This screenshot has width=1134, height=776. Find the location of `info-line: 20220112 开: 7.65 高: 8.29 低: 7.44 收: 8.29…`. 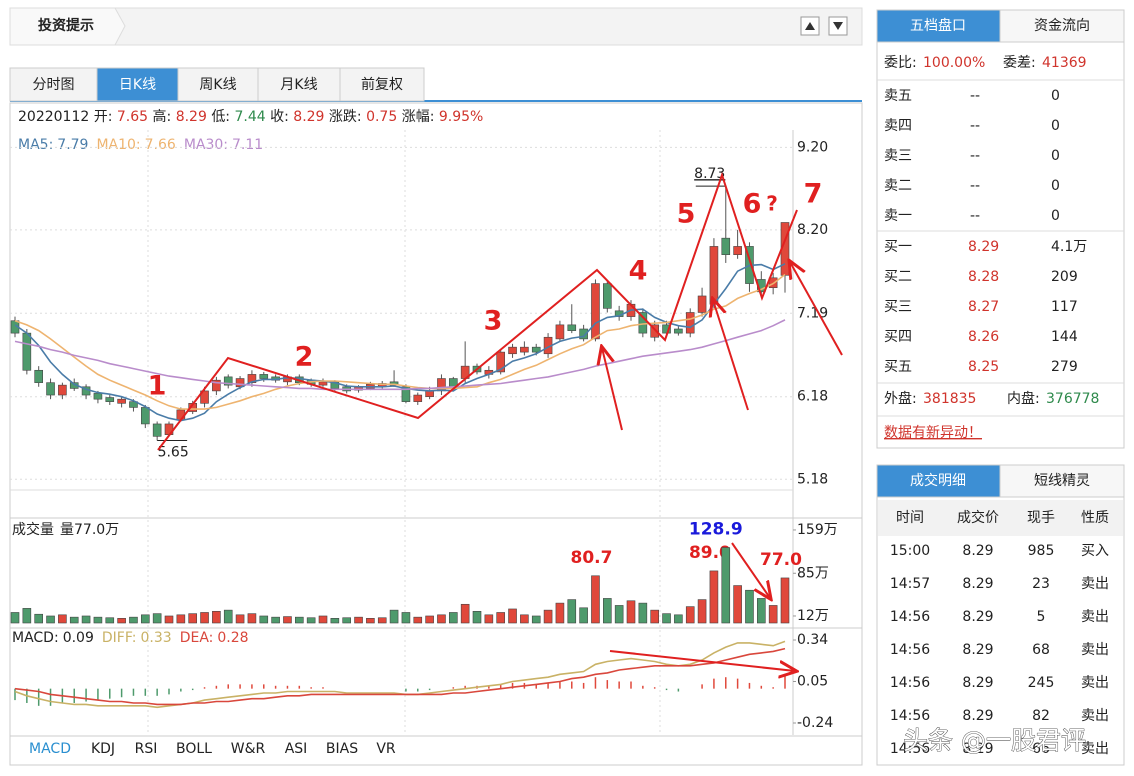

info-line: 20220112 开: 7.65 高: 8.29 低: 7.44 收: 8.29… is located at coordinates (250, 116).